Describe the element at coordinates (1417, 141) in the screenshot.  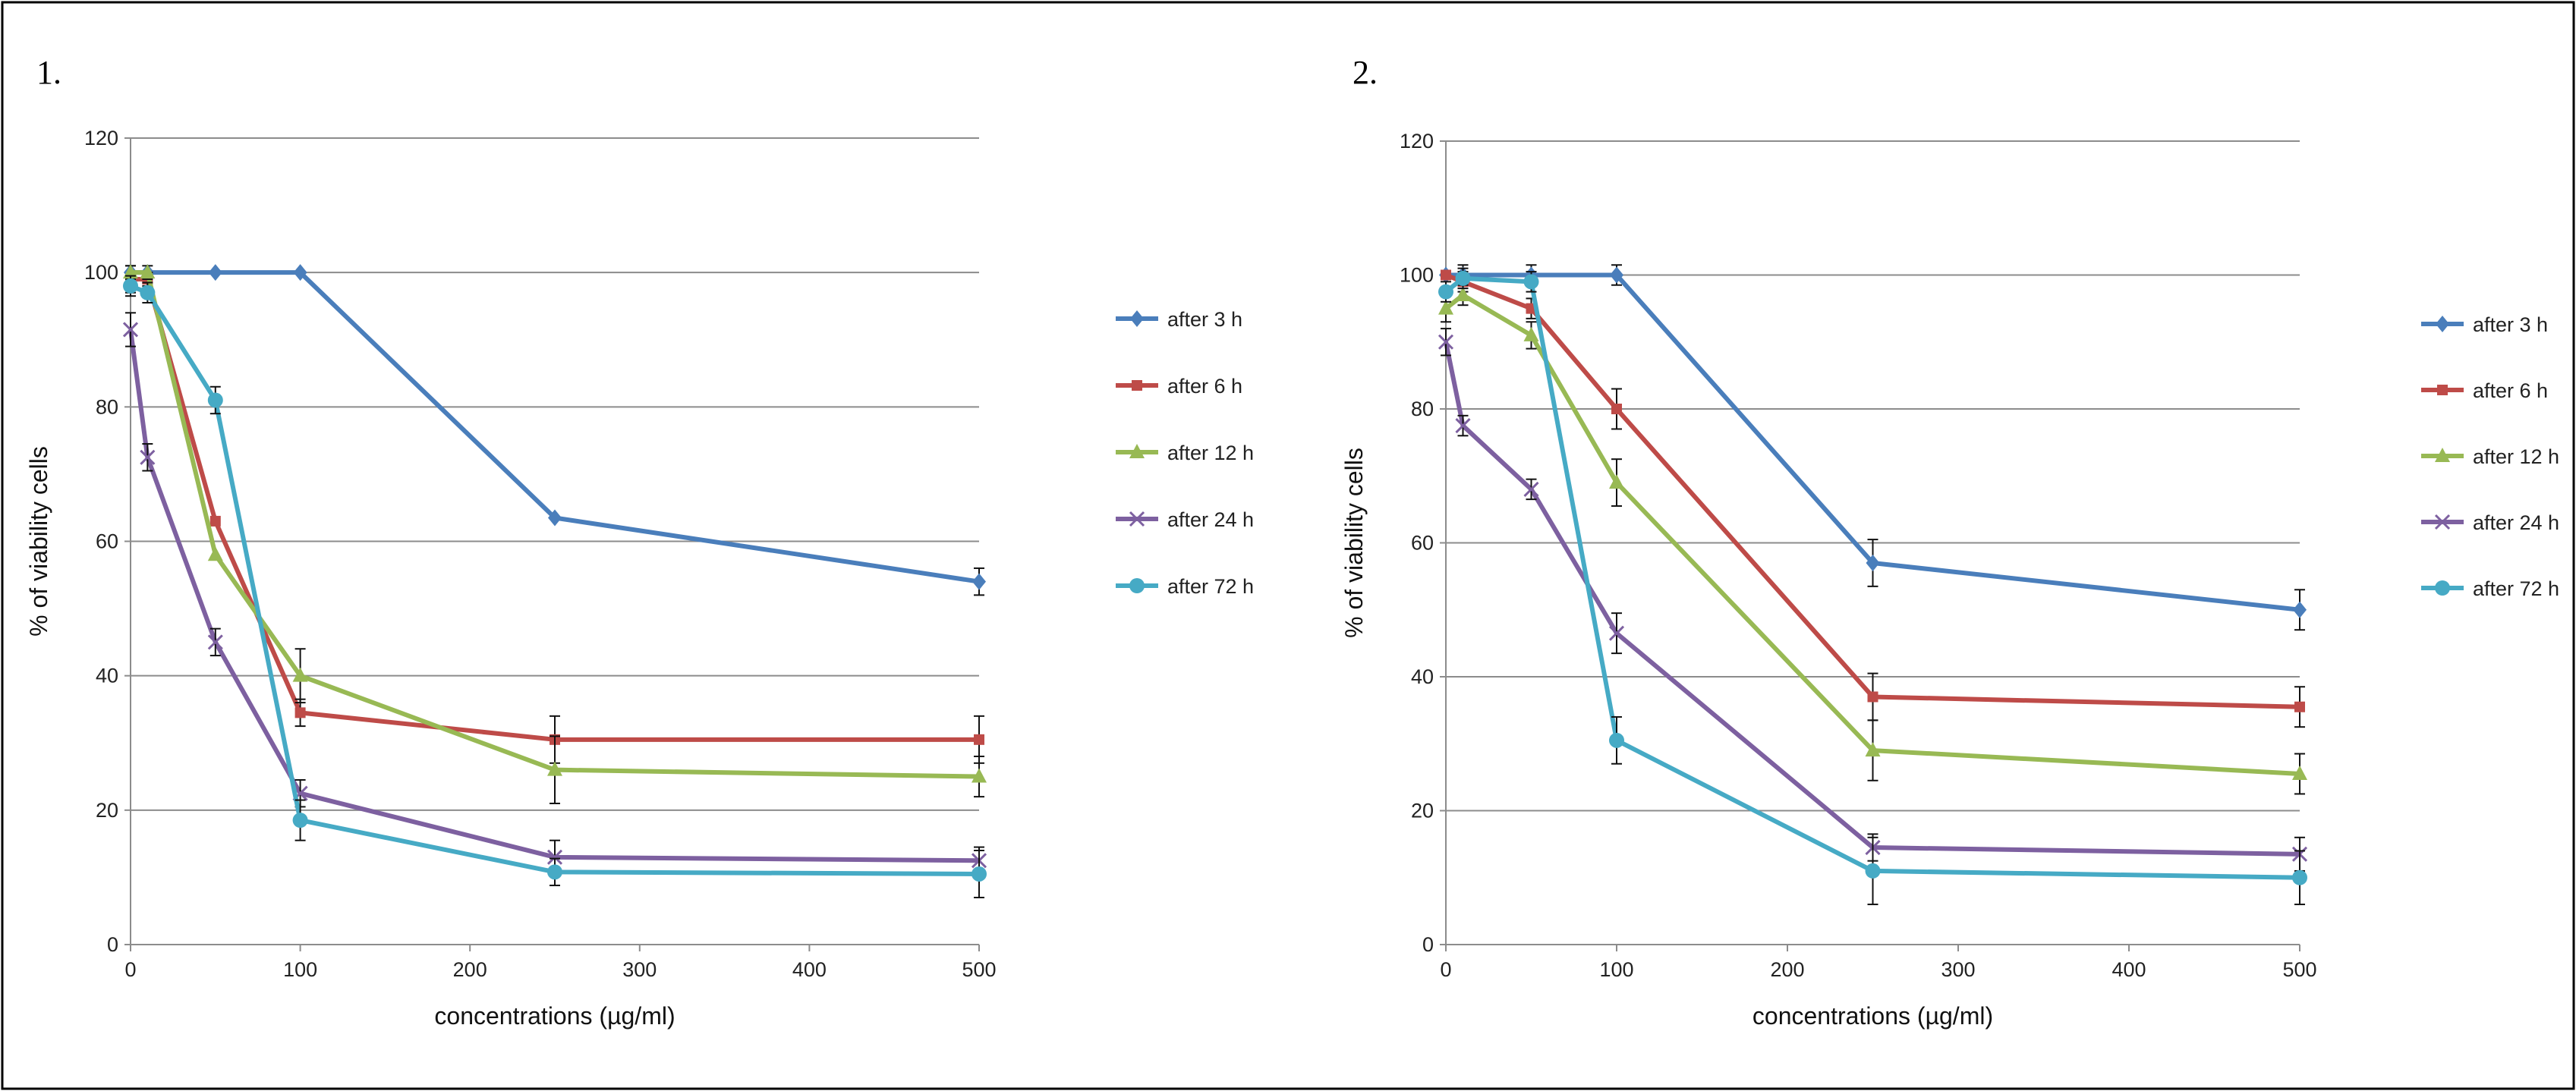
I see `y-tick-label-120: 120` at that location.